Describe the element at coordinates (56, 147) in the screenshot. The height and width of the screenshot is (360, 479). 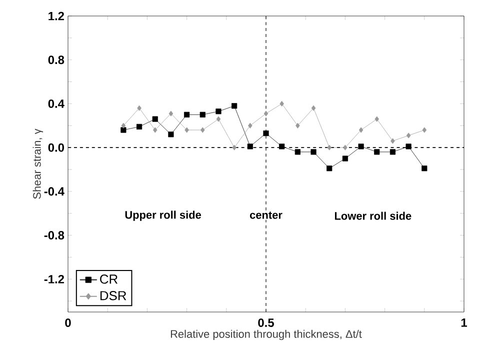
I see `y-tick-label: 0.0` at that location.